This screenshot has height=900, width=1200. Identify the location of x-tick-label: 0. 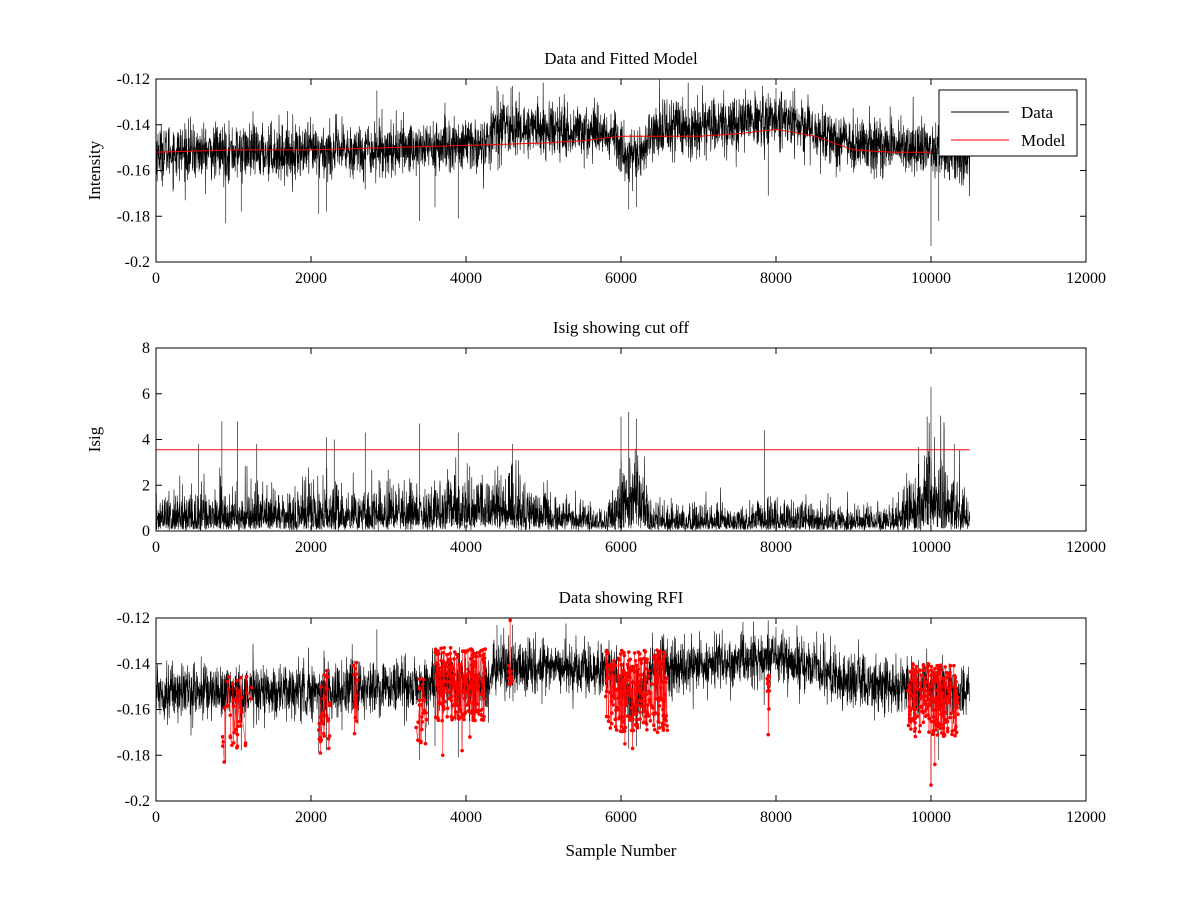
(156, 278).